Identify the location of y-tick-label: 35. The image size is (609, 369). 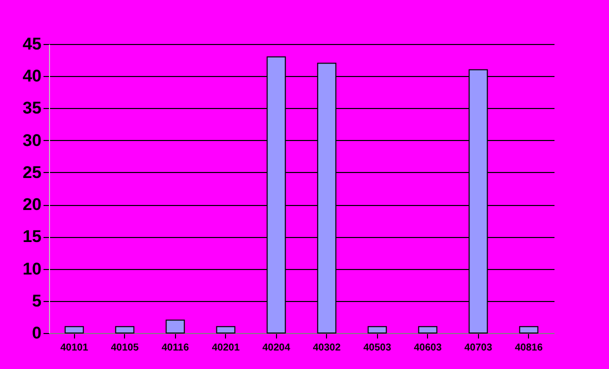
(32, 108).